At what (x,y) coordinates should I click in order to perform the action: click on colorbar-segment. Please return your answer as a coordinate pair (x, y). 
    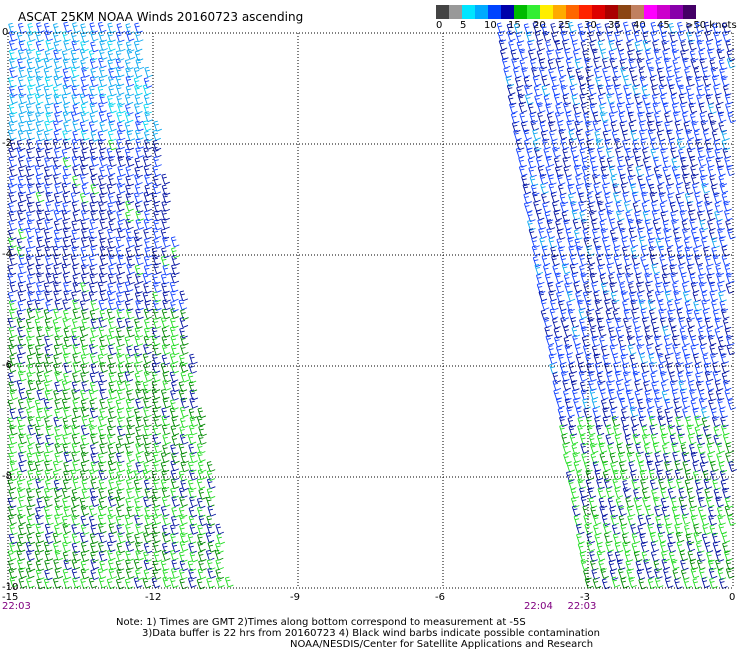
    Looking at the image, I should click on (507, 12).